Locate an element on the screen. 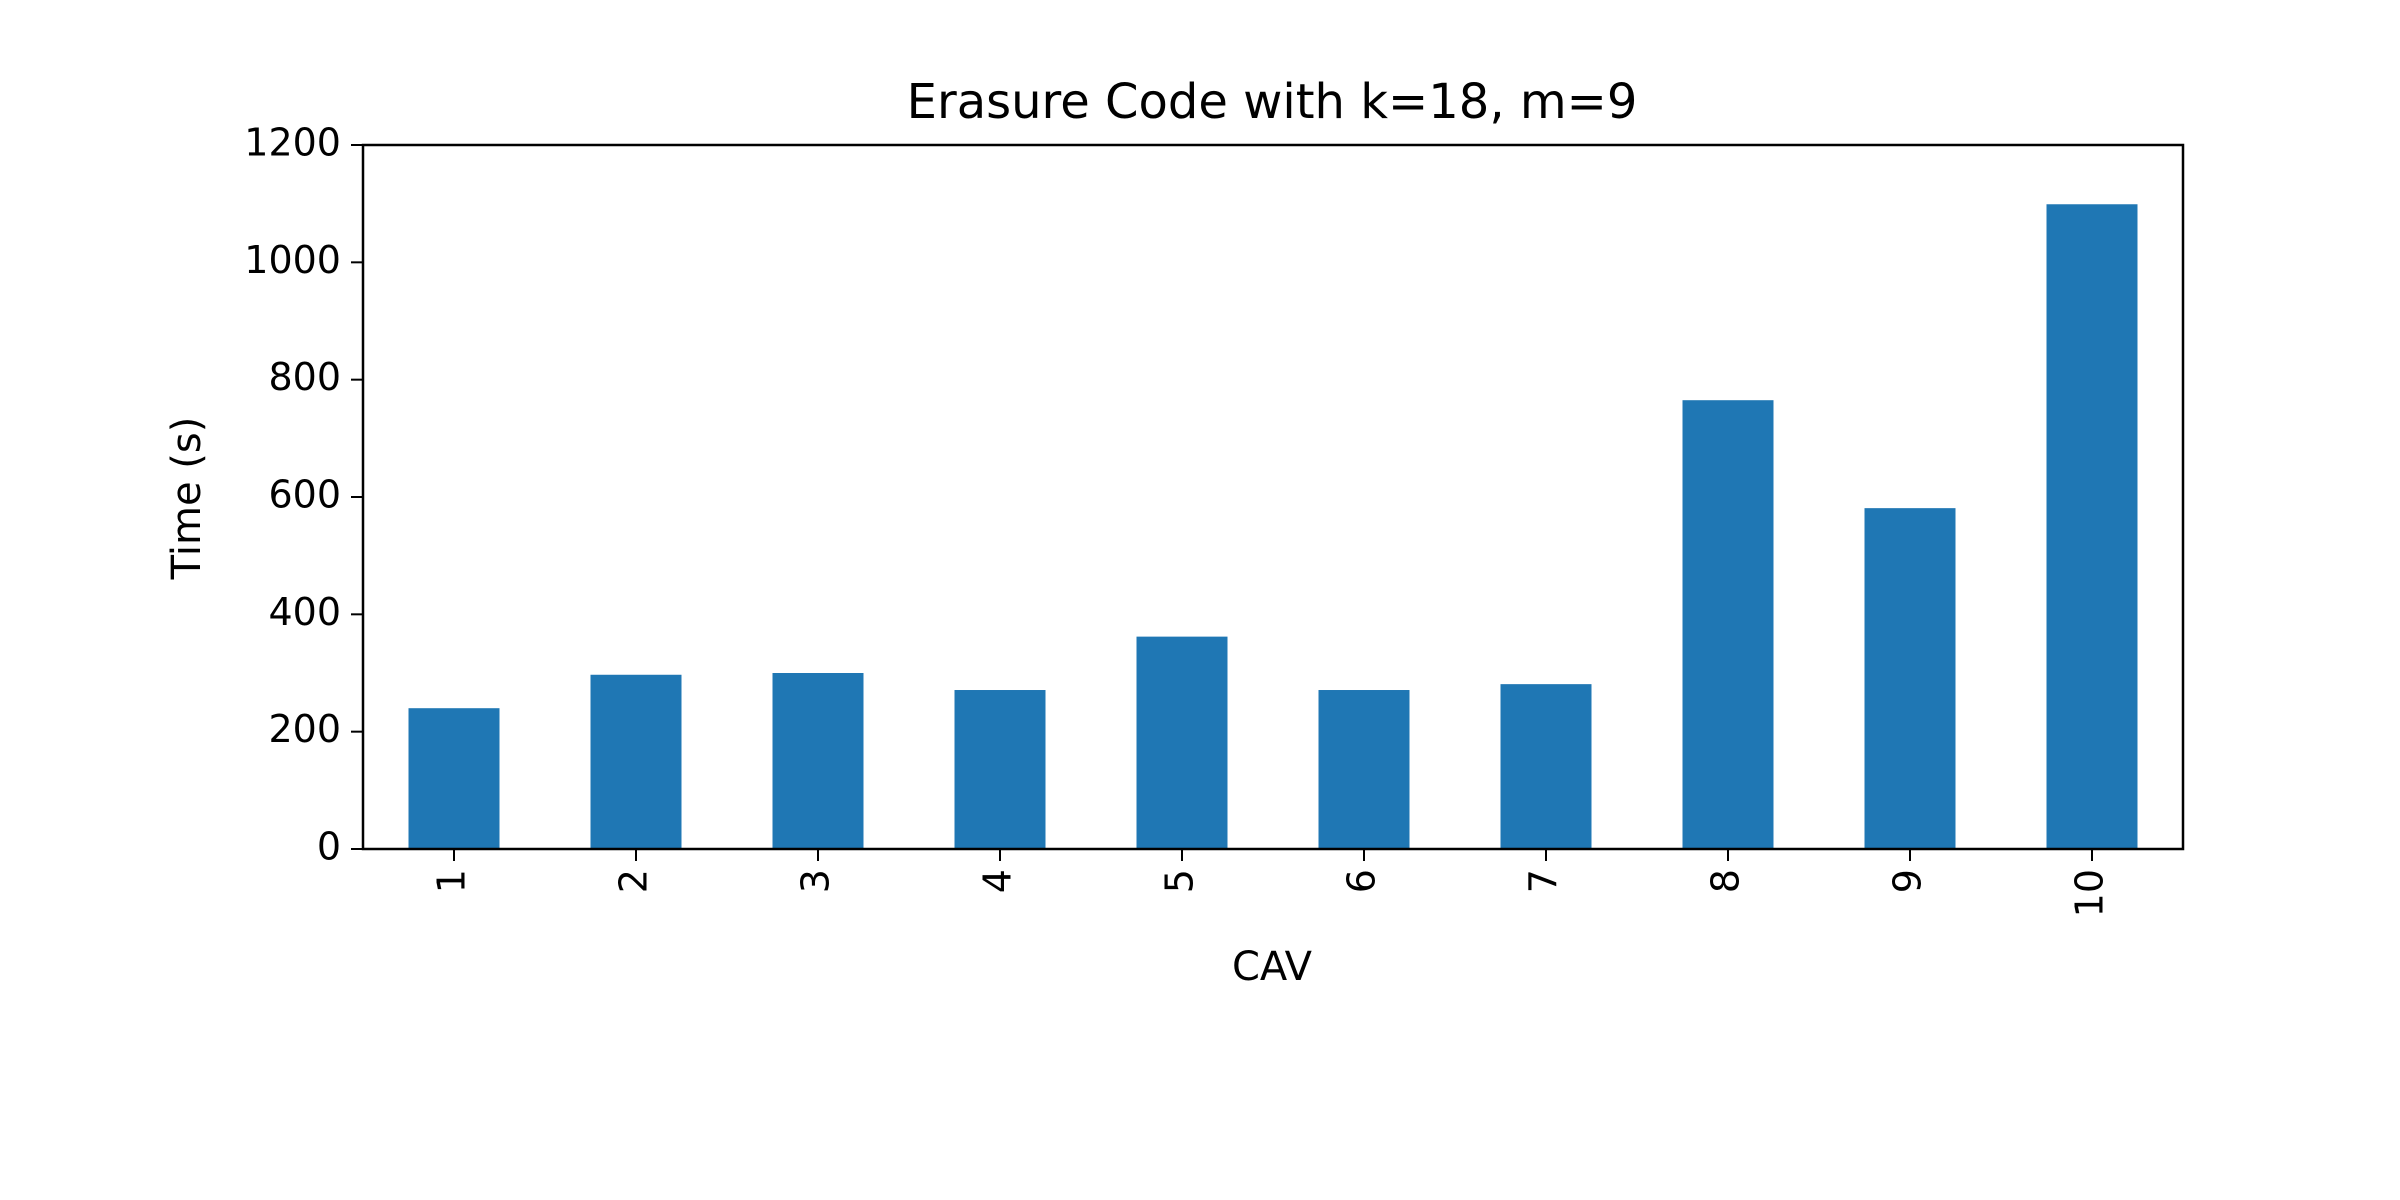  x-axis-label: CAV is located at coordinates (1272, 967).